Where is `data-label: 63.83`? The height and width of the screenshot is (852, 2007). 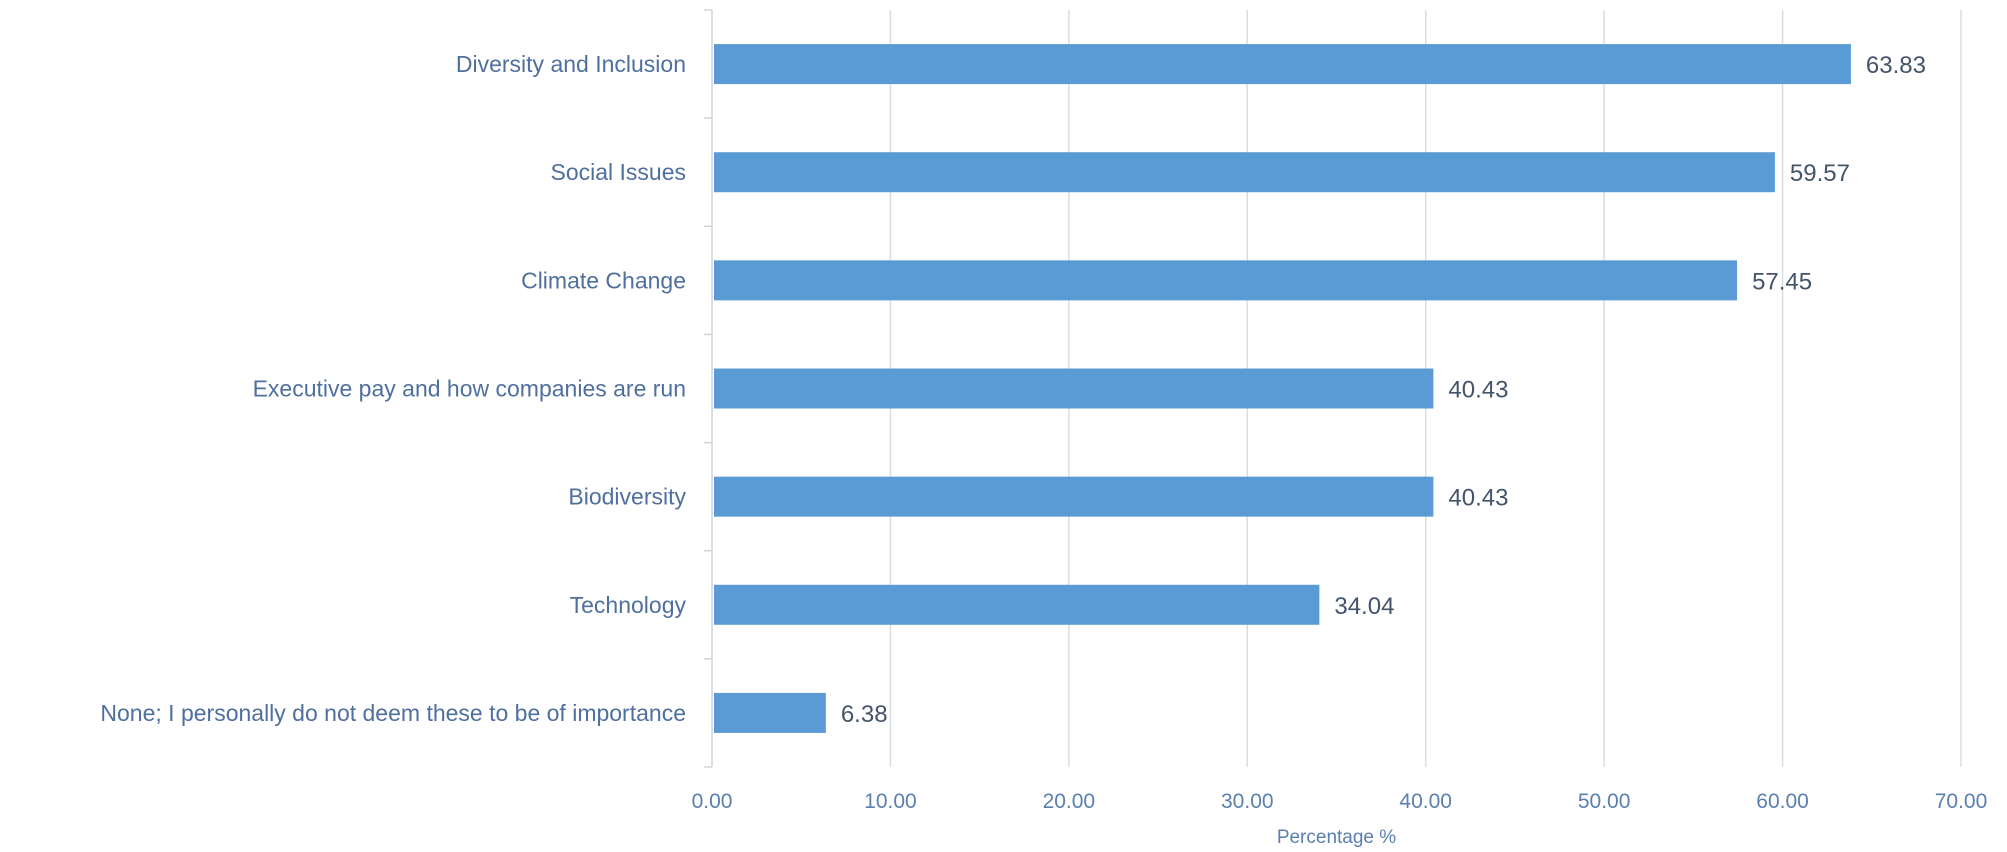
data-label: 63.83 is located at coordinates (1896, 65).